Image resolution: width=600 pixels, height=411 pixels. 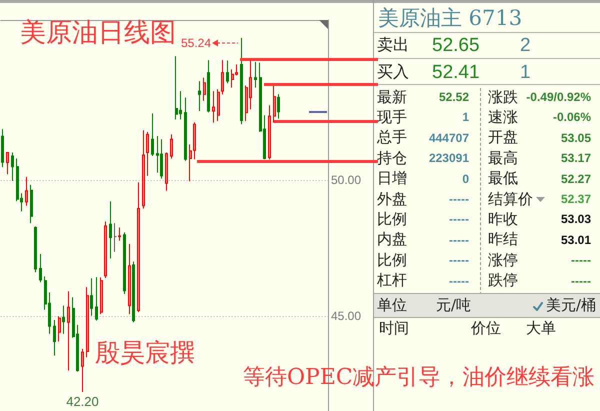 I want to click on text: 52.65, so click(x=456, y=45).